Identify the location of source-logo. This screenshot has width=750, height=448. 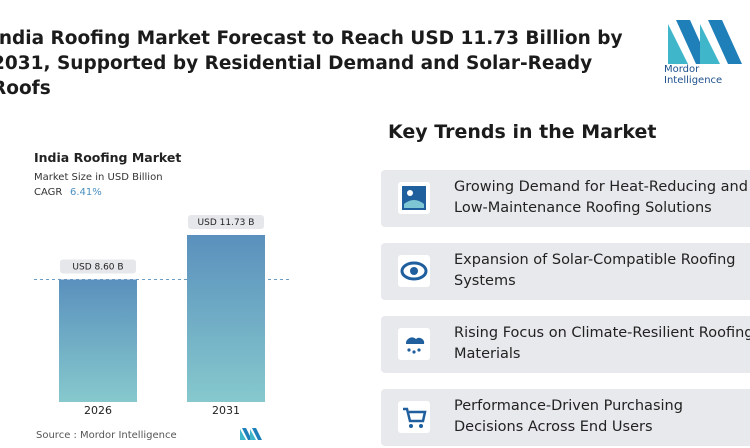
(251, 434).